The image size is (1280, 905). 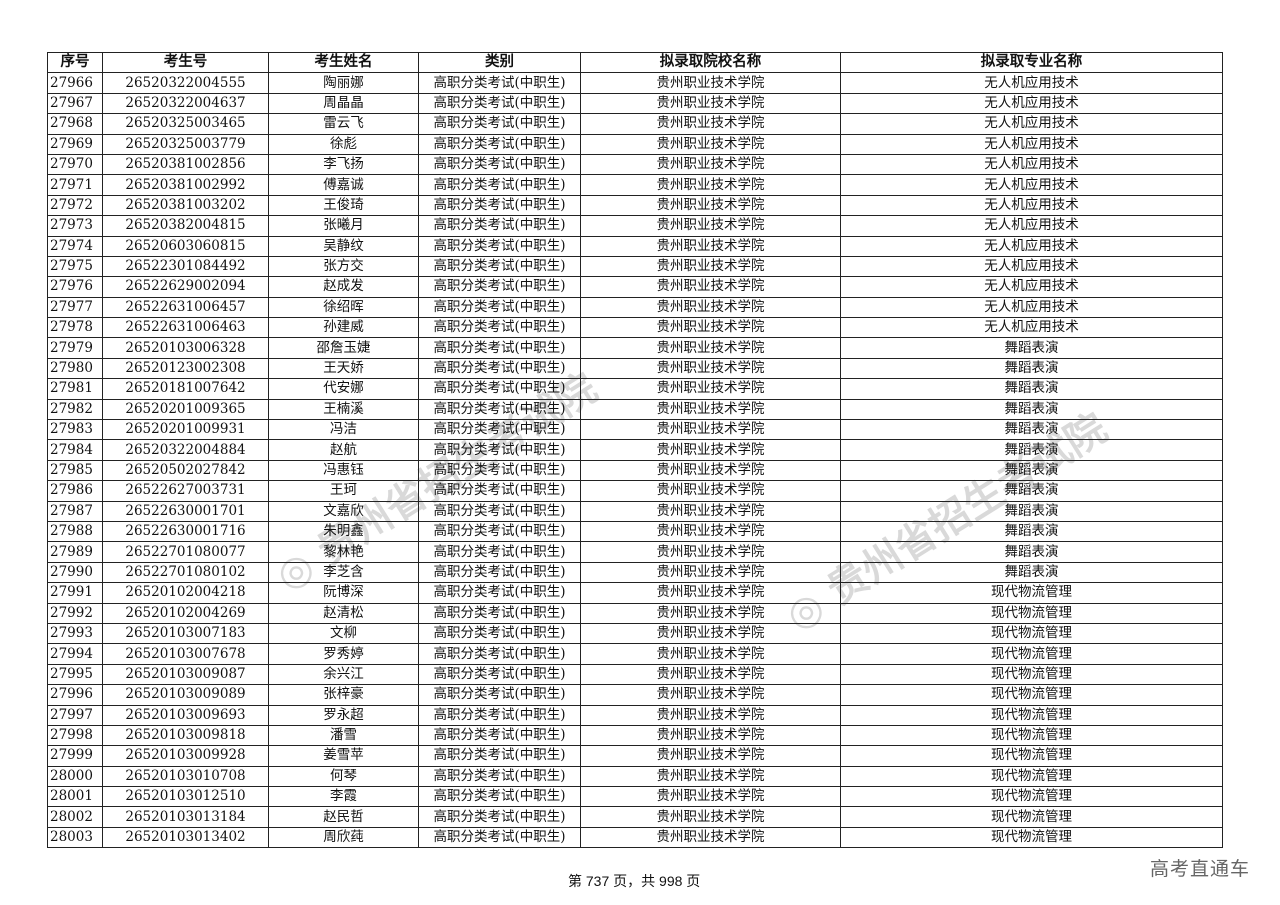 I want to click on cell-exam-id: 26520322004637, so click(x=185, y=103).